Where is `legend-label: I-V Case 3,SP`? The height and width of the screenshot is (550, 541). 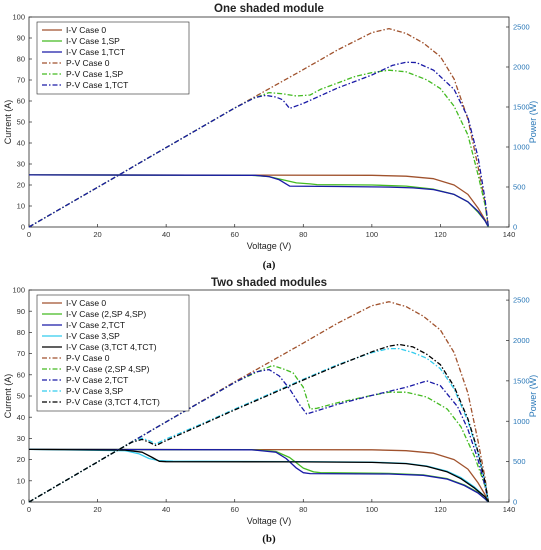
legend-label: I-V Case 3,SP is located at coordinates (93, 336).